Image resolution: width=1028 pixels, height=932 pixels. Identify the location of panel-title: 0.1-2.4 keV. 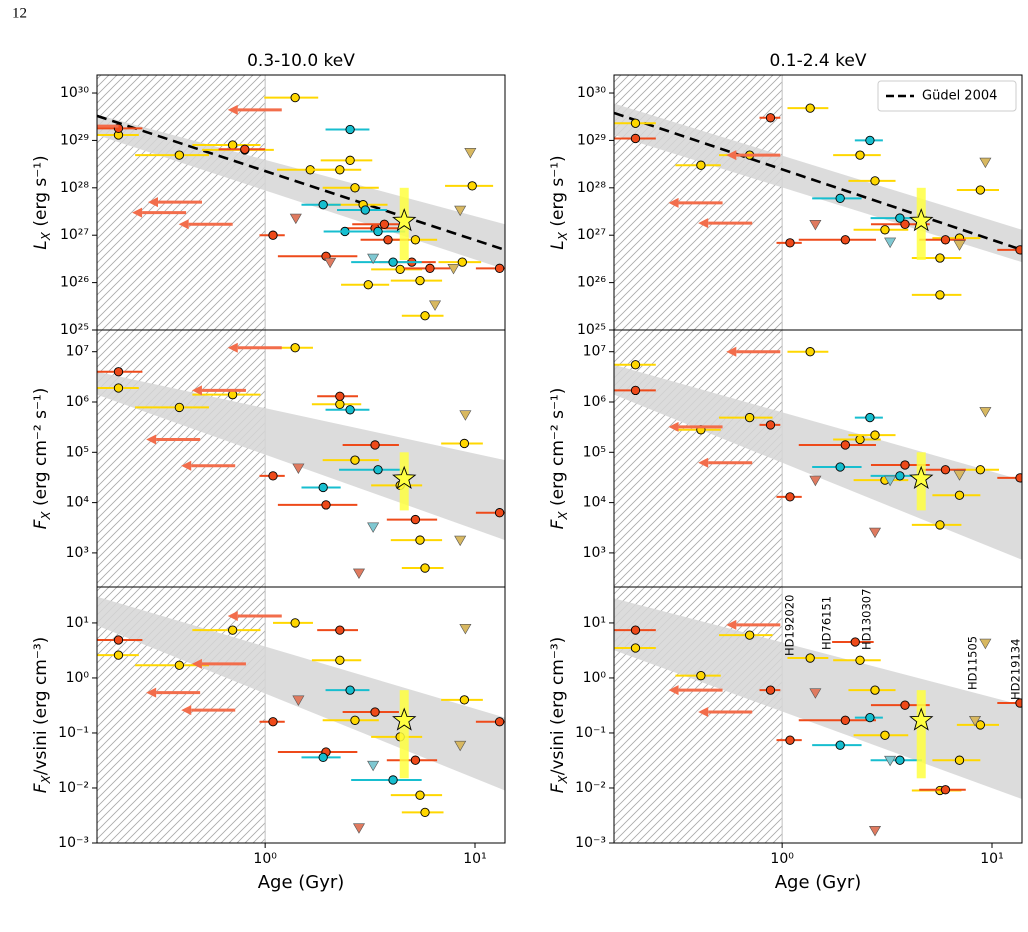
(818, 61).